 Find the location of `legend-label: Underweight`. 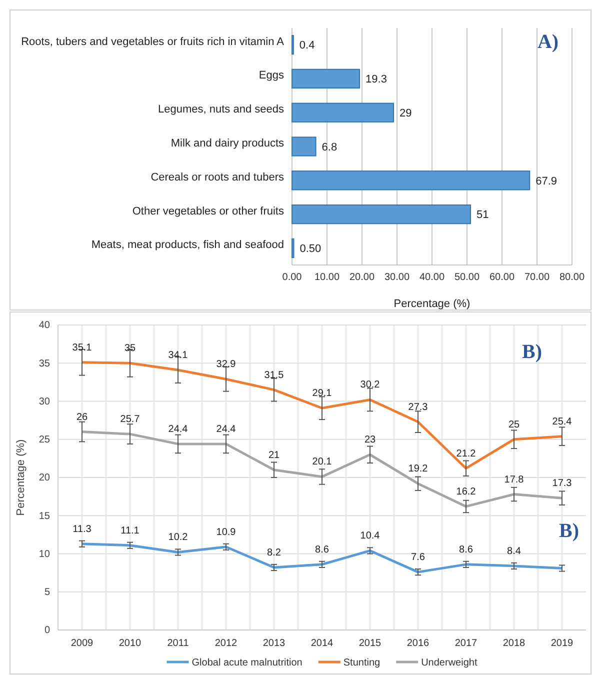

legend-label: Underweight is located at coordinates (449, 663).